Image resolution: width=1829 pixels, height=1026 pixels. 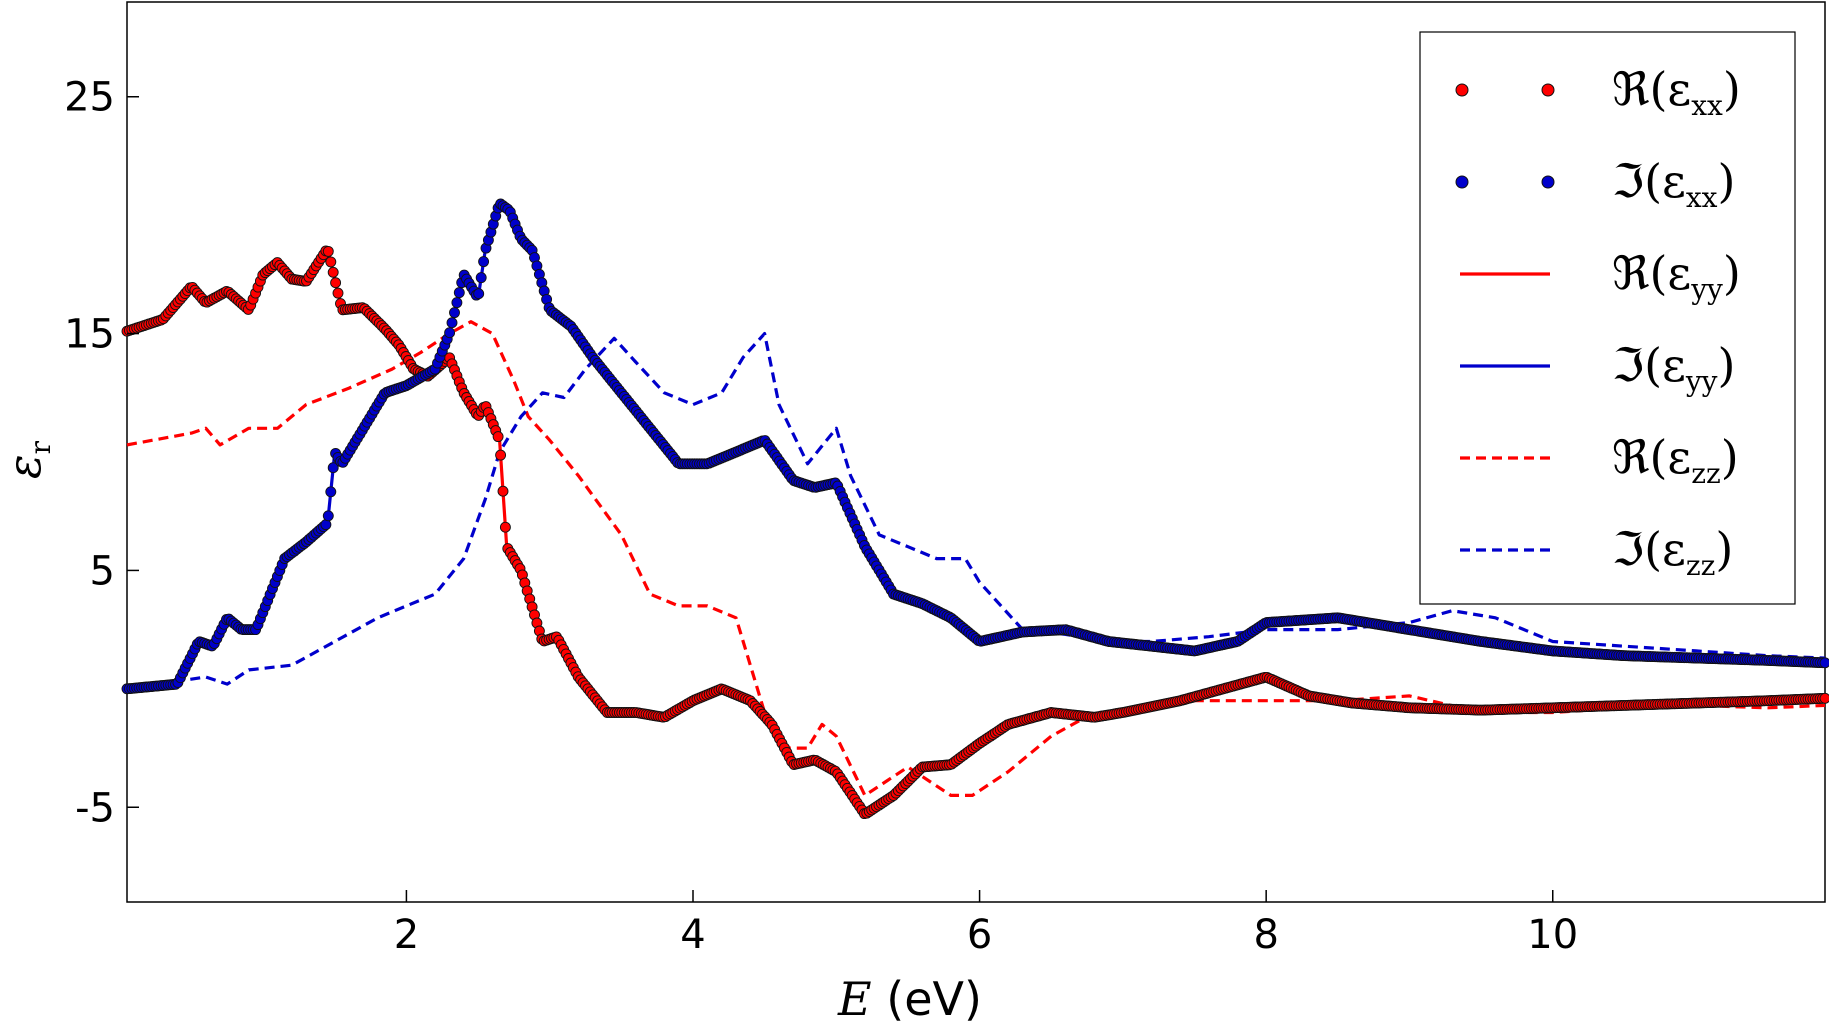 I want to click on legend-label: ℑ(εxx), so click(x=1673, y=184).